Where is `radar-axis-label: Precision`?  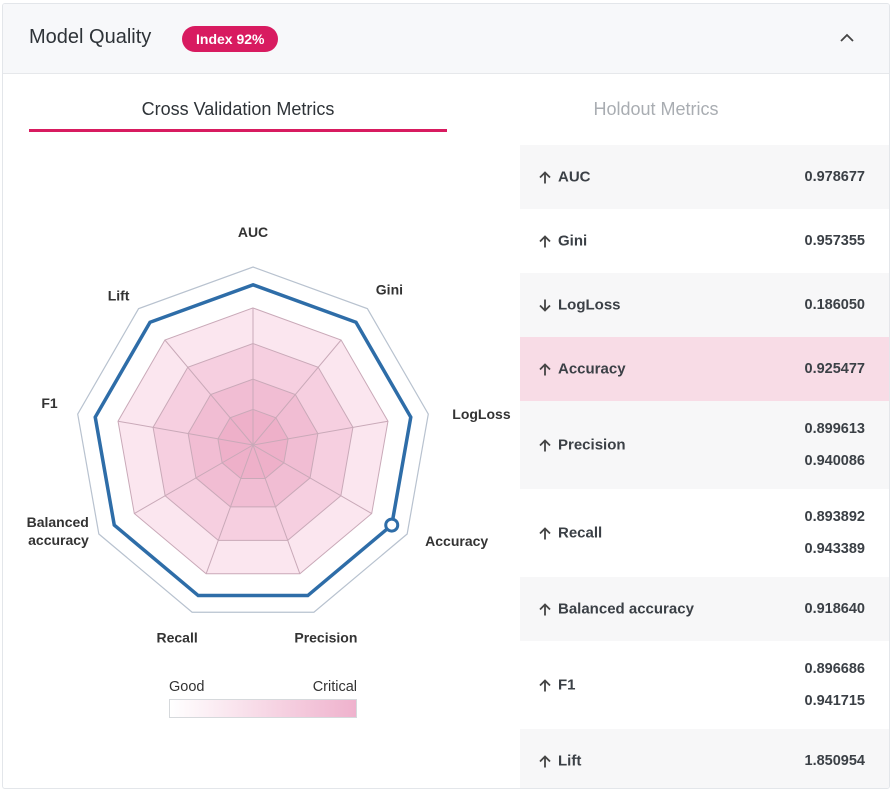
radar-axis-label: Precision is located at coordinates (325, 637).